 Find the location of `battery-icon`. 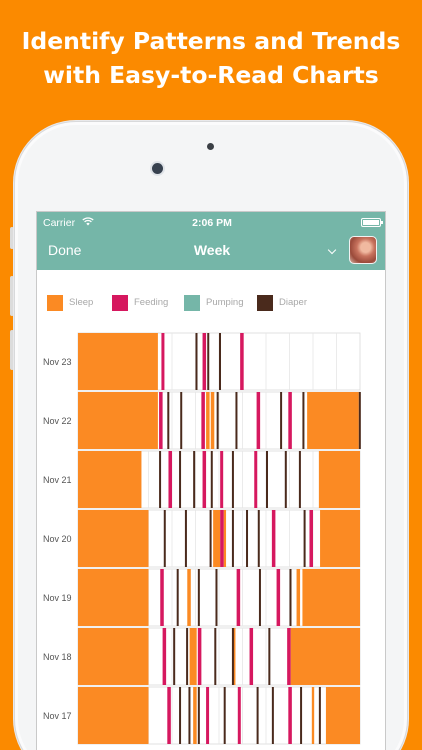

battery-icon is located at coordinates (372, 222).